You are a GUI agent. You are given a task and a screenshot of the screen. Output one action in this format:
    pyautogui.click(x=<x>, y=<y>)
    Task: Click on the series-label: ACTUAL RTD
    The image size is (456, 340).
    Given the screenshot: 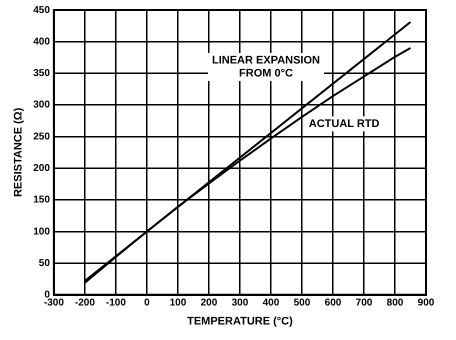 What is the action you would take?
    pyautogui.click(x=344, y=124)
    